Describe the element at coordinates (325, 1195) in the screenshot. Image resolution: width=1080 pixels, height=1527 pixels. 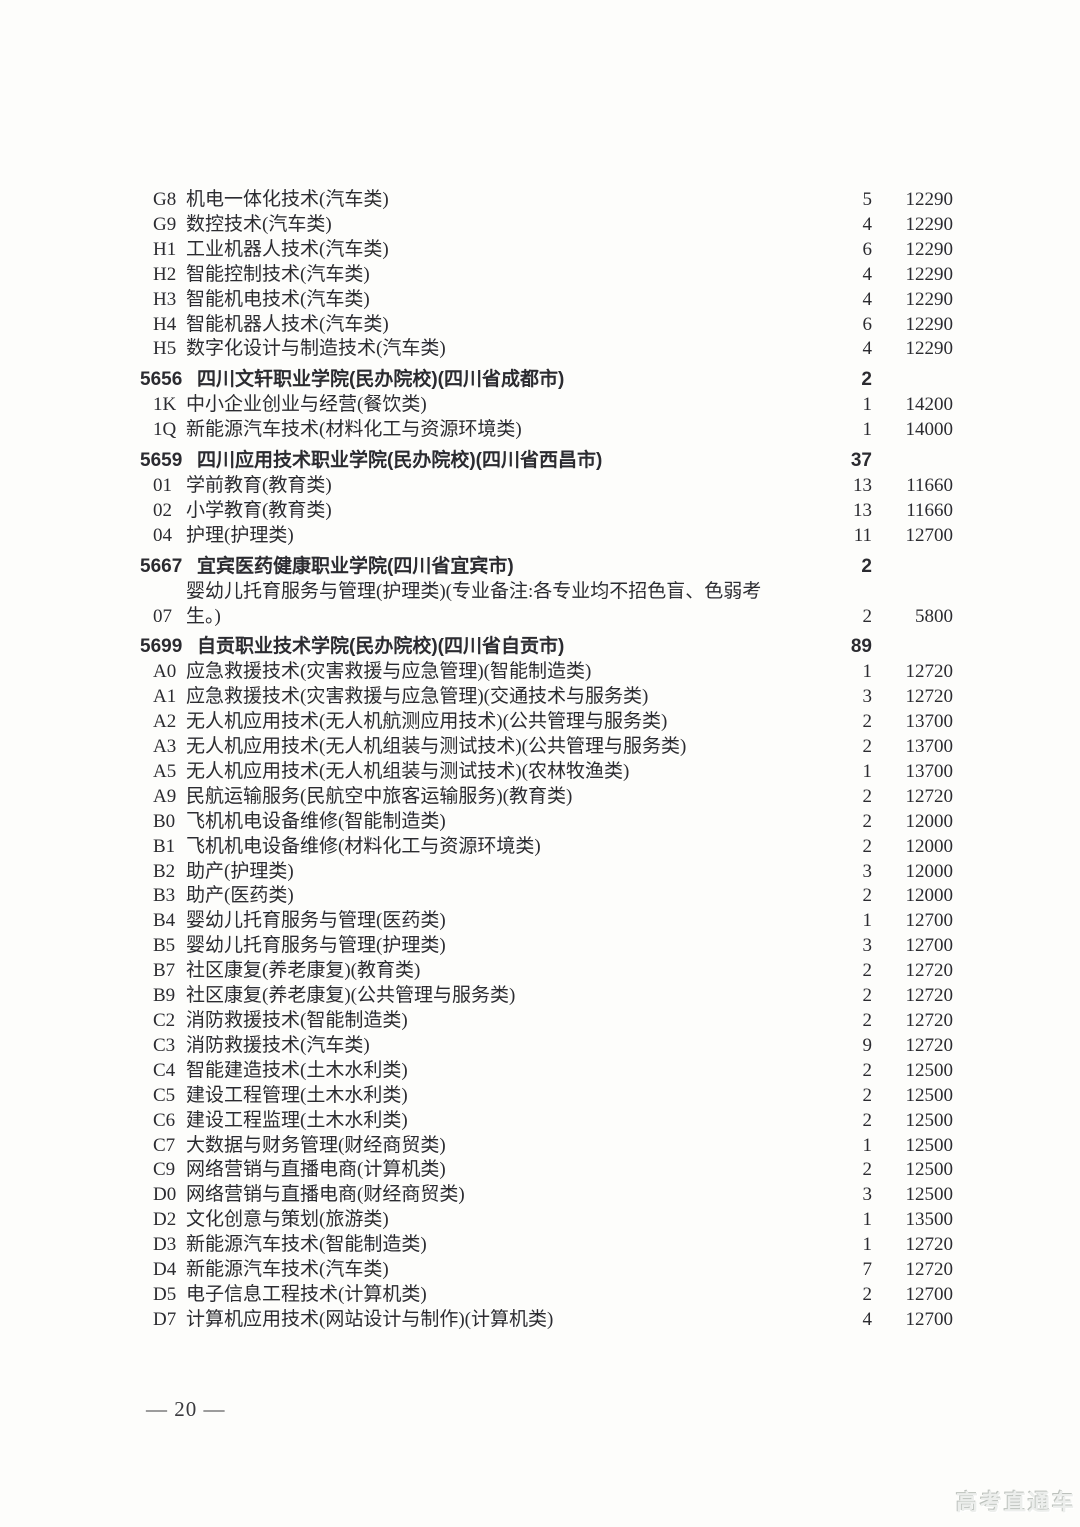
I see `major-name: 网络营销与直播电商(财经商贸类)` at that location.